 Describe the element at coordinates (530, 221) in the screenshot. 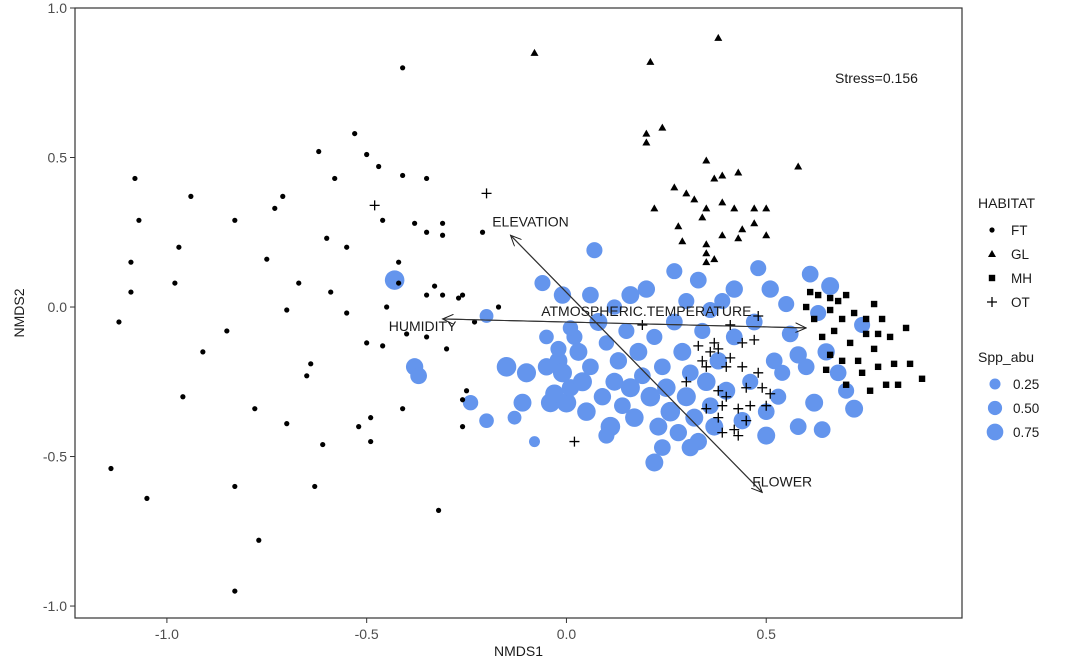

I see `vector-label: ELEVATION` at that location.